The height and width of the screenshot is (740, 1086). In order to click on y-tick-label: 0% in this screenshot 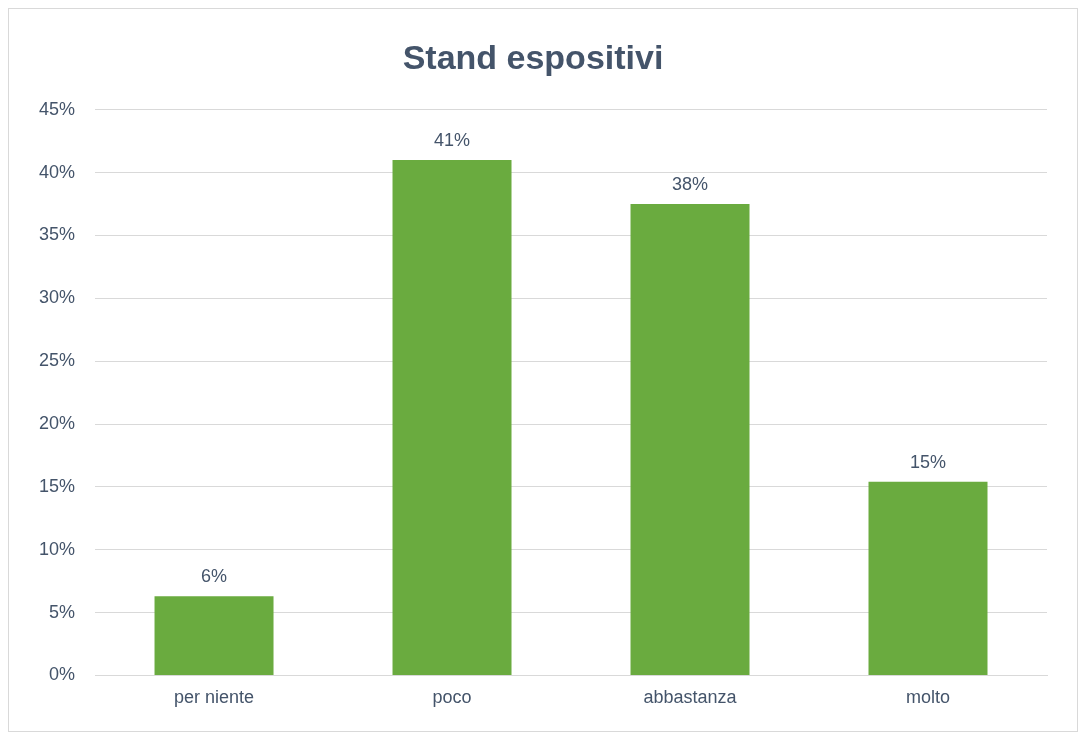, I will do `click(62, 674)`.